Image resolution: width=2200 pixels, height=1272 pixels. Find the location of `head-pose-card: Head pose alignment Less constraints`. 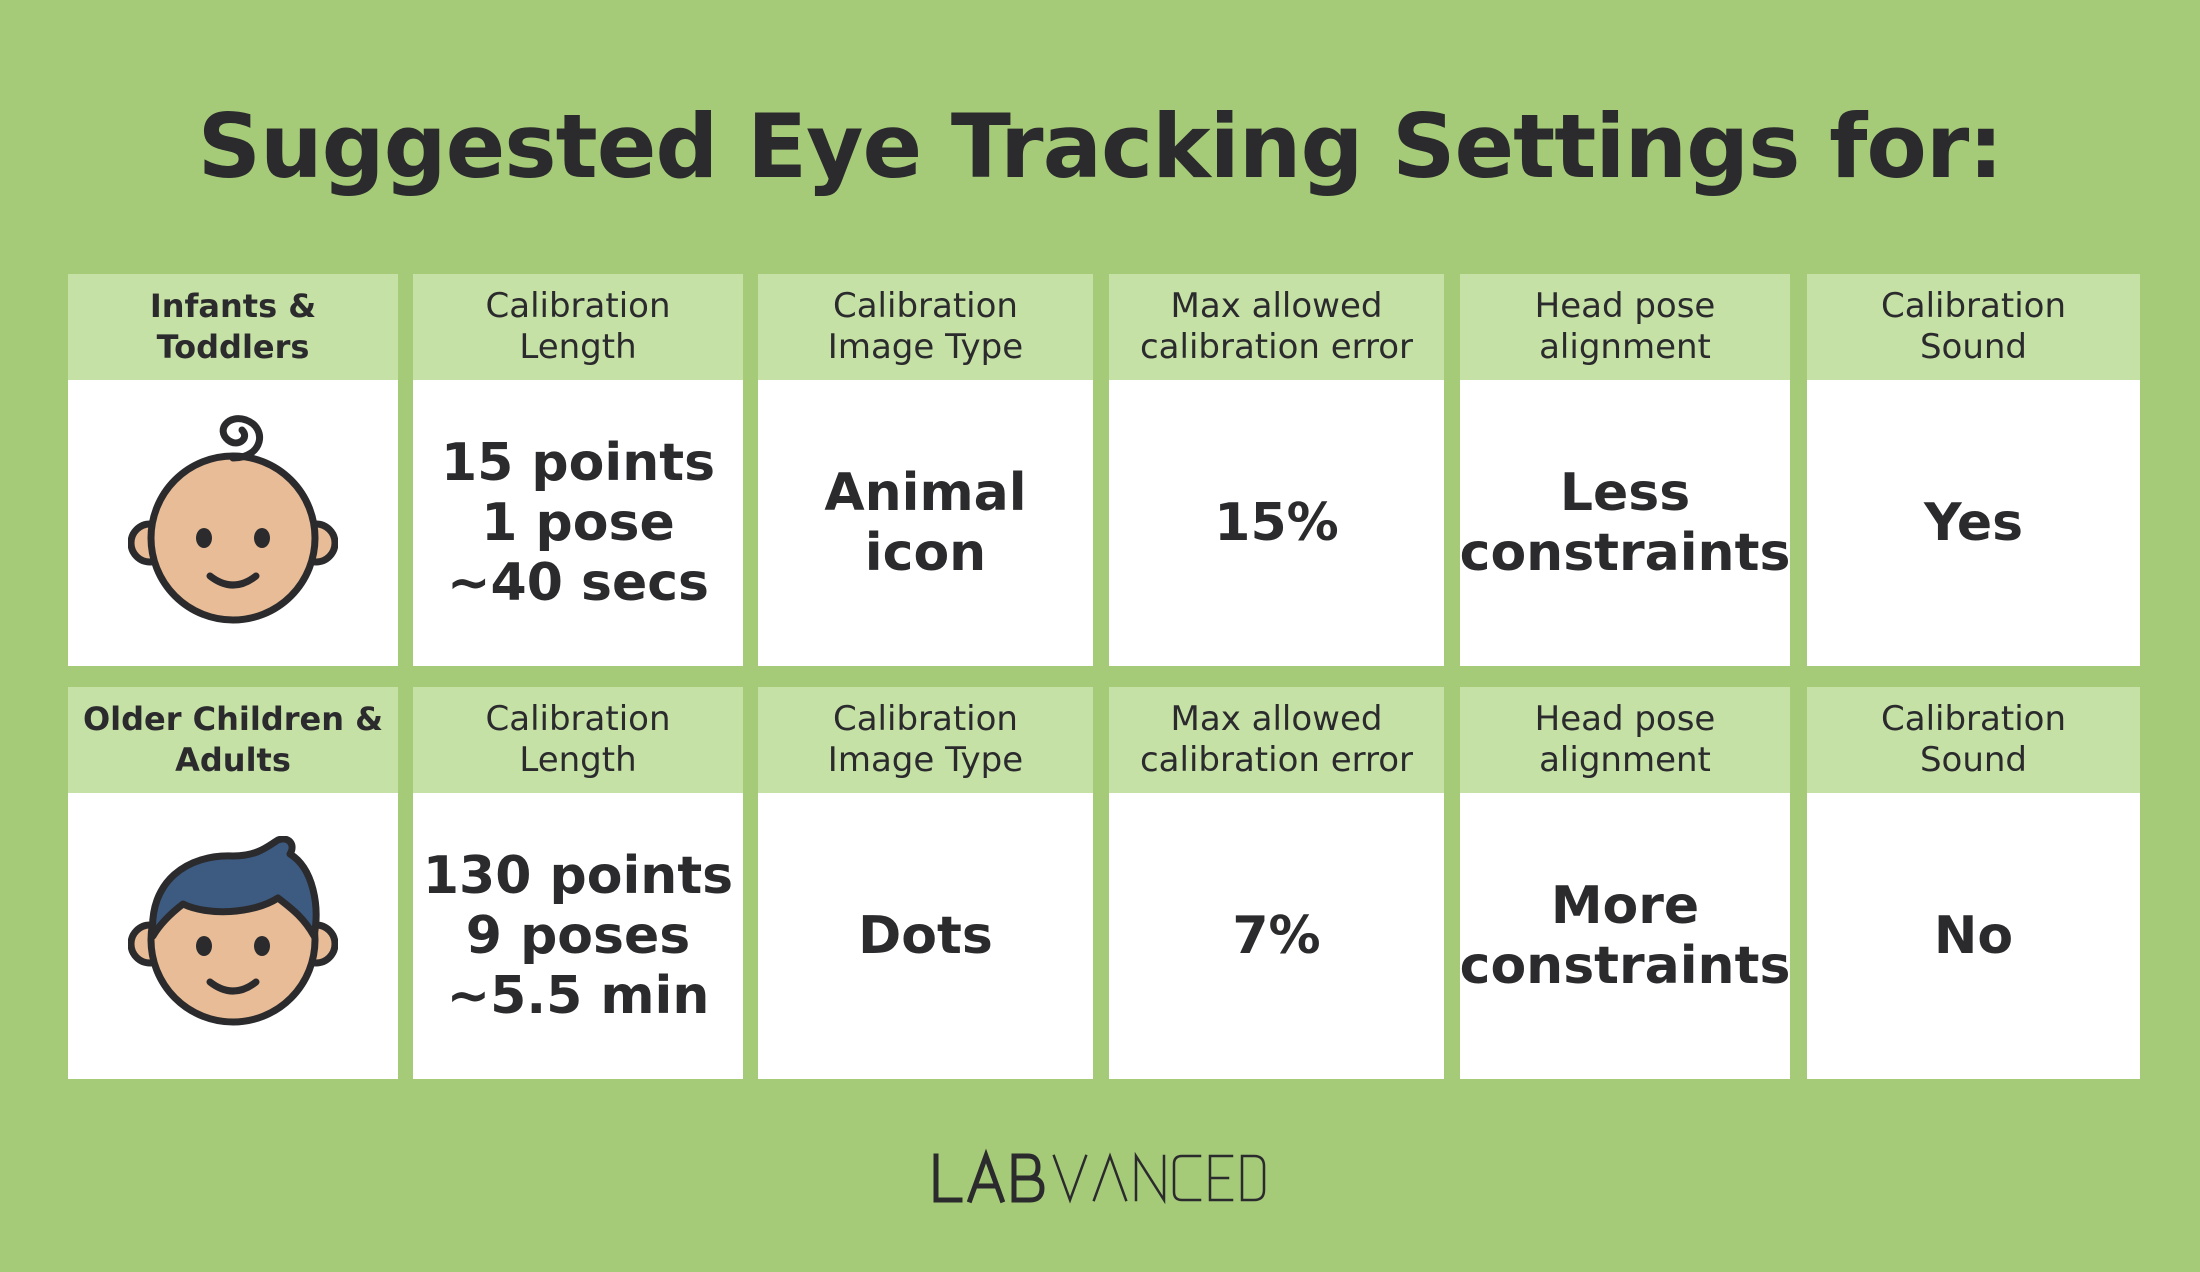

head-pose-card: Head pose alignment Less constraints is located at coordinates (1625, 470).